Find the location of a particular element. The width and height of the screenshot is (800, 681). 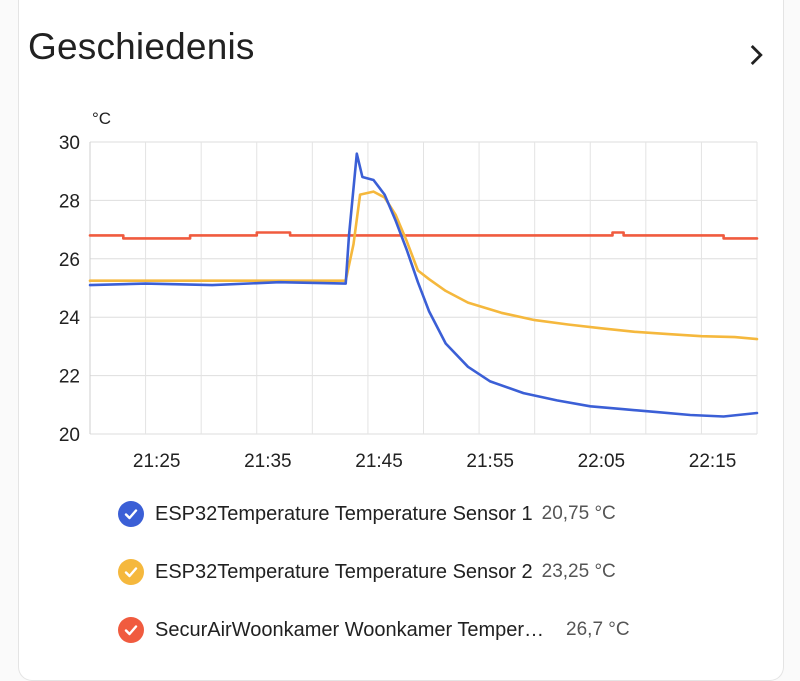

y-tick-label: 26 is located at coordinates (69, 260).